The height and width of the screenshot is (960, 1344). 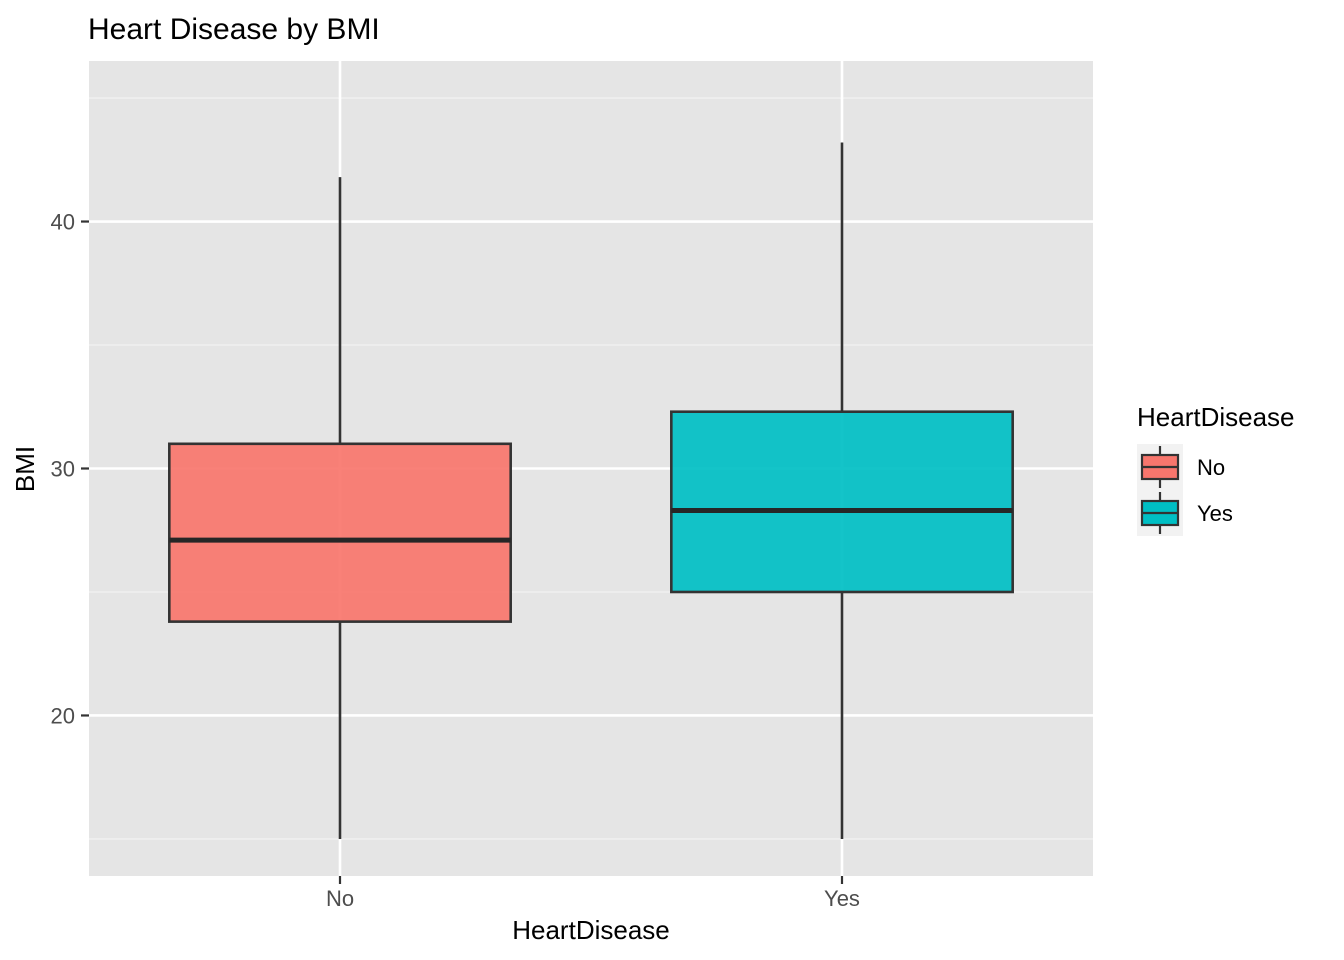 What do you see at coordinates (1185, 513) in the screenshot?
I see `legend-key-yes: Yes` at bounding box center [1185, 513].